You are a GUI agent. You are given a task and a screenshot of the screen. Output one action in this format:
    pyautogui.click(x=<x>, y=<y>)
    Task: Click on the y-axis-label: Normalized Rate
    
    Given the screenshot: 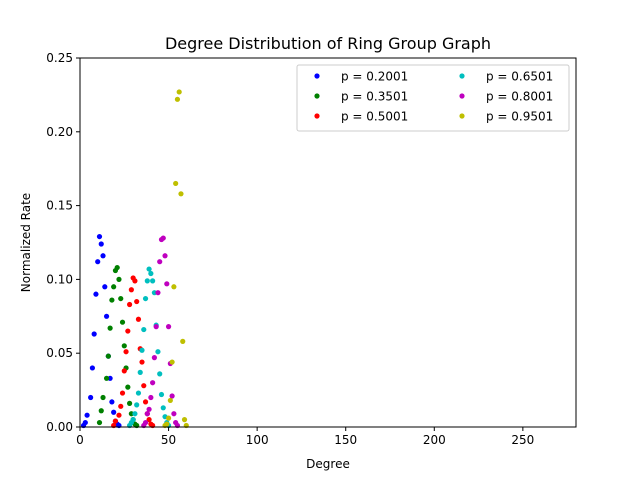 What is the action you would take?
    pyautogui.click(x=26, y=242)
    